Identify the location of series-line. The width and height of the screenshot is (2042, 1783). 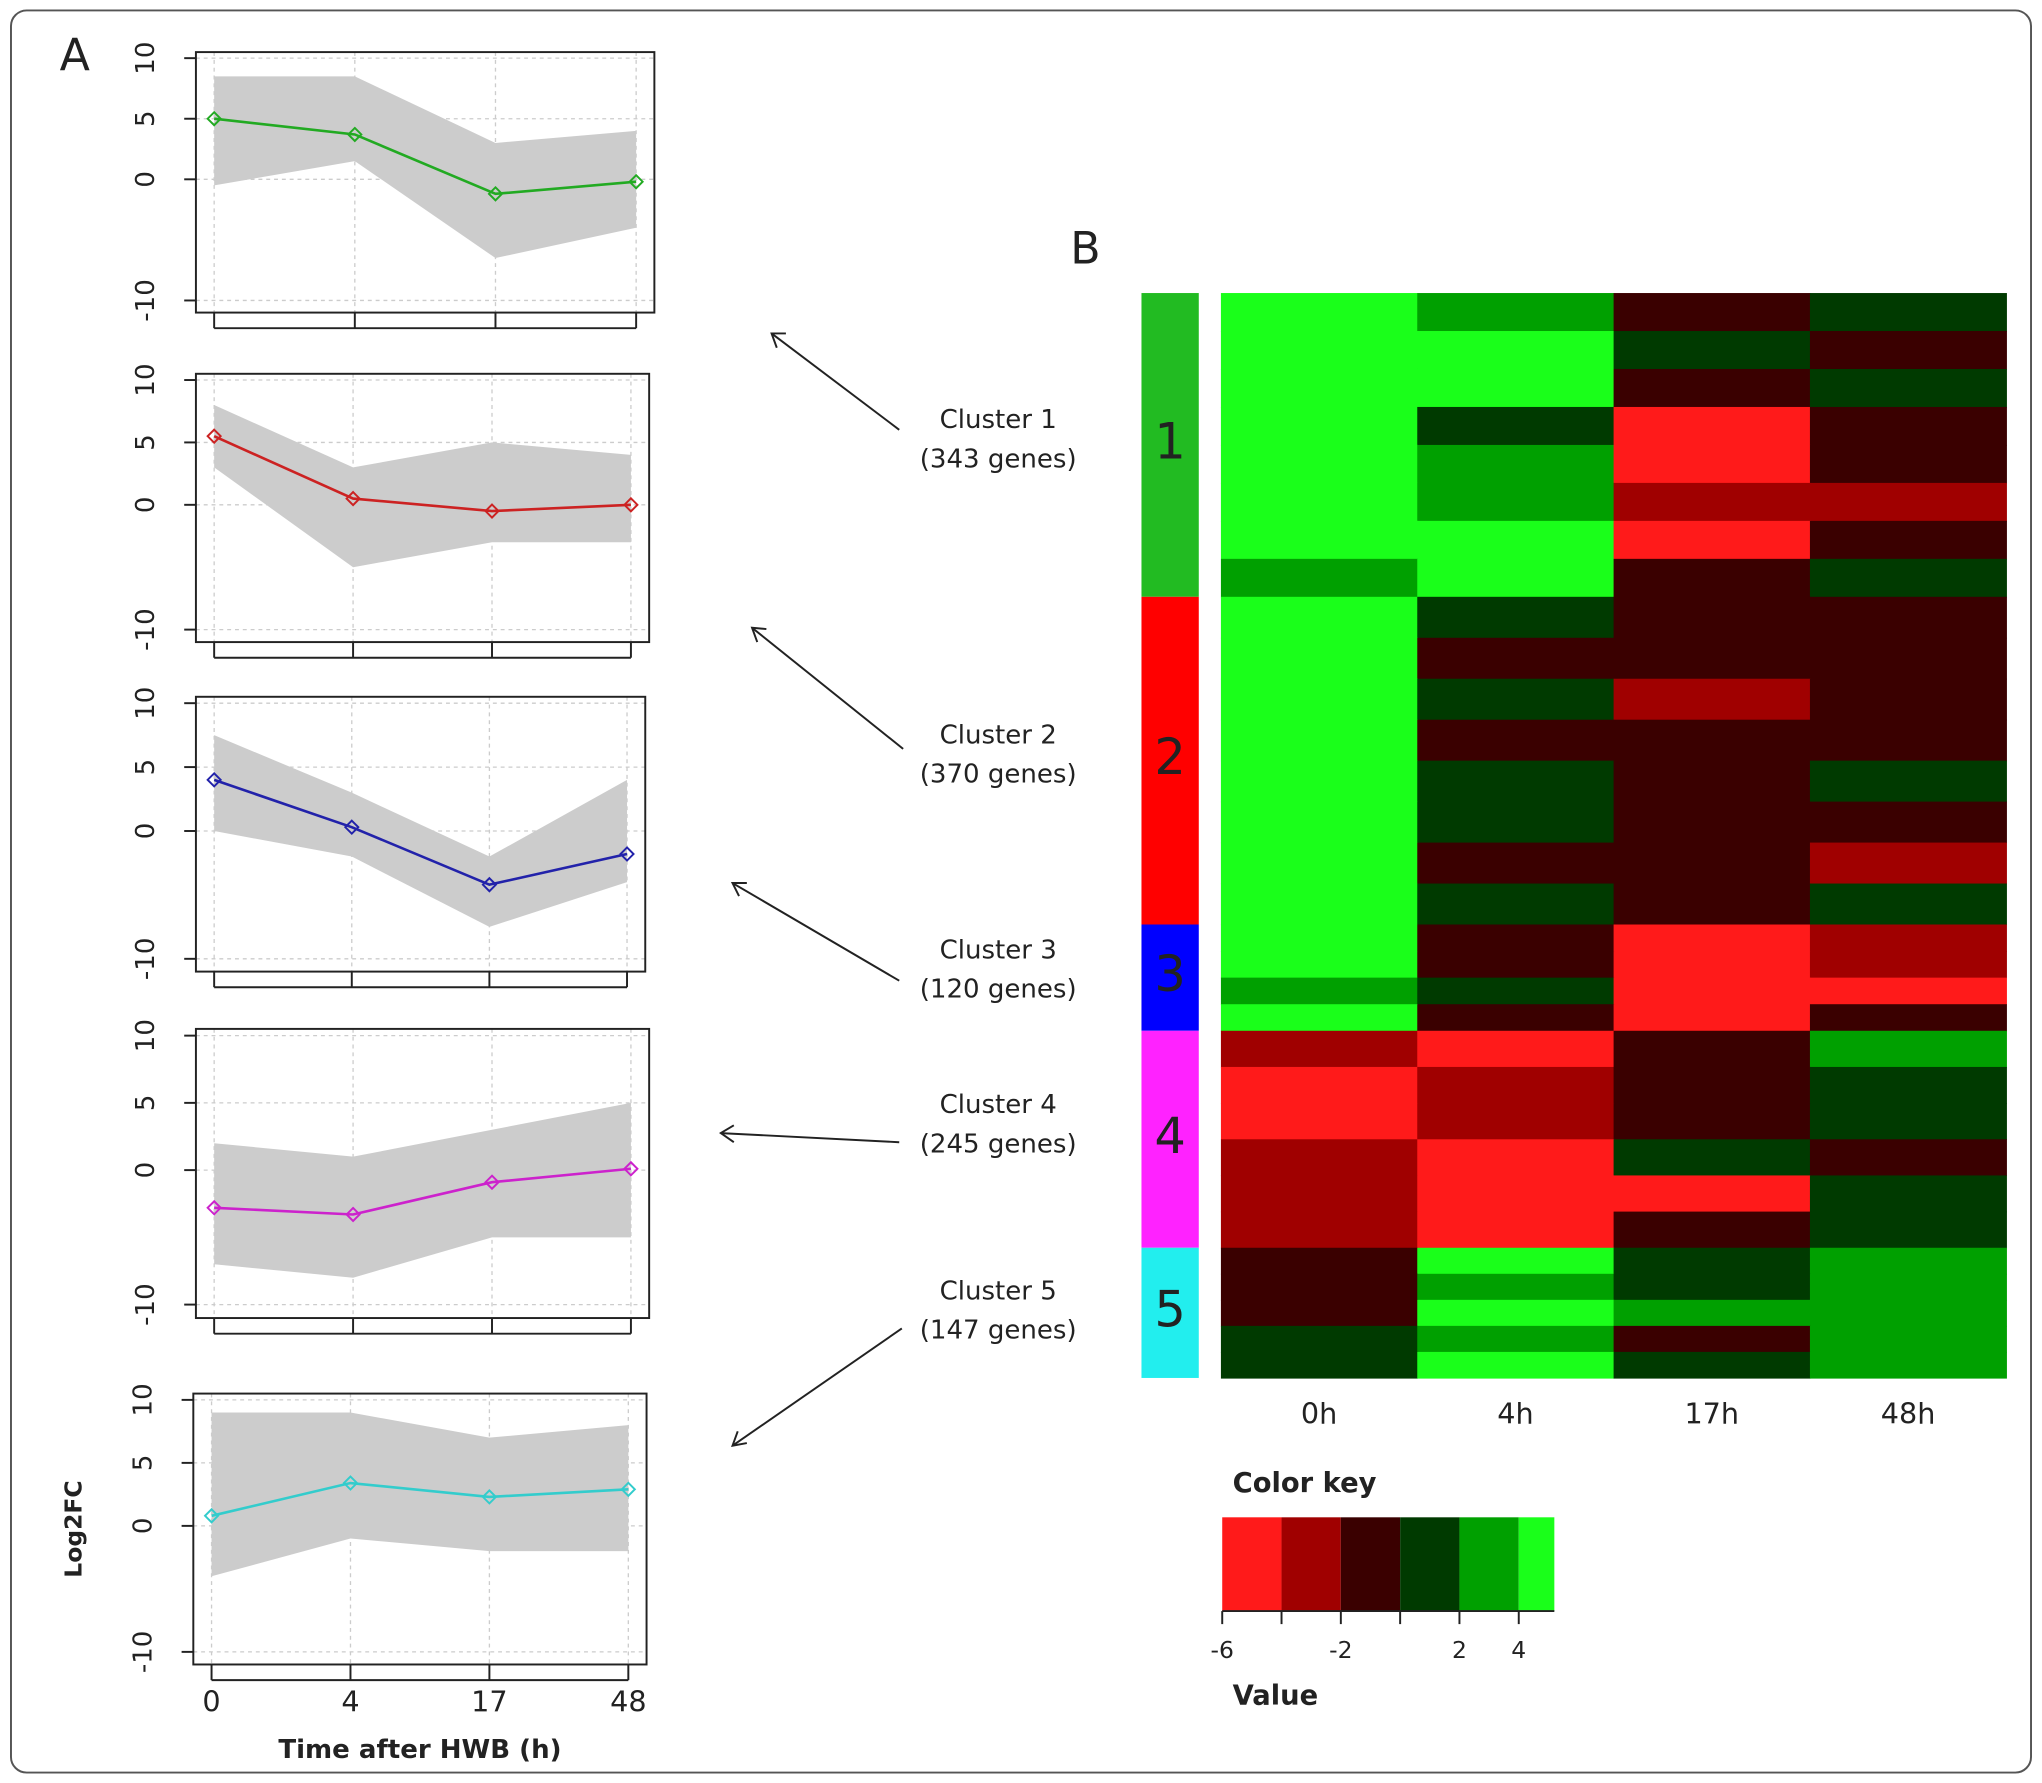
(422, 473).